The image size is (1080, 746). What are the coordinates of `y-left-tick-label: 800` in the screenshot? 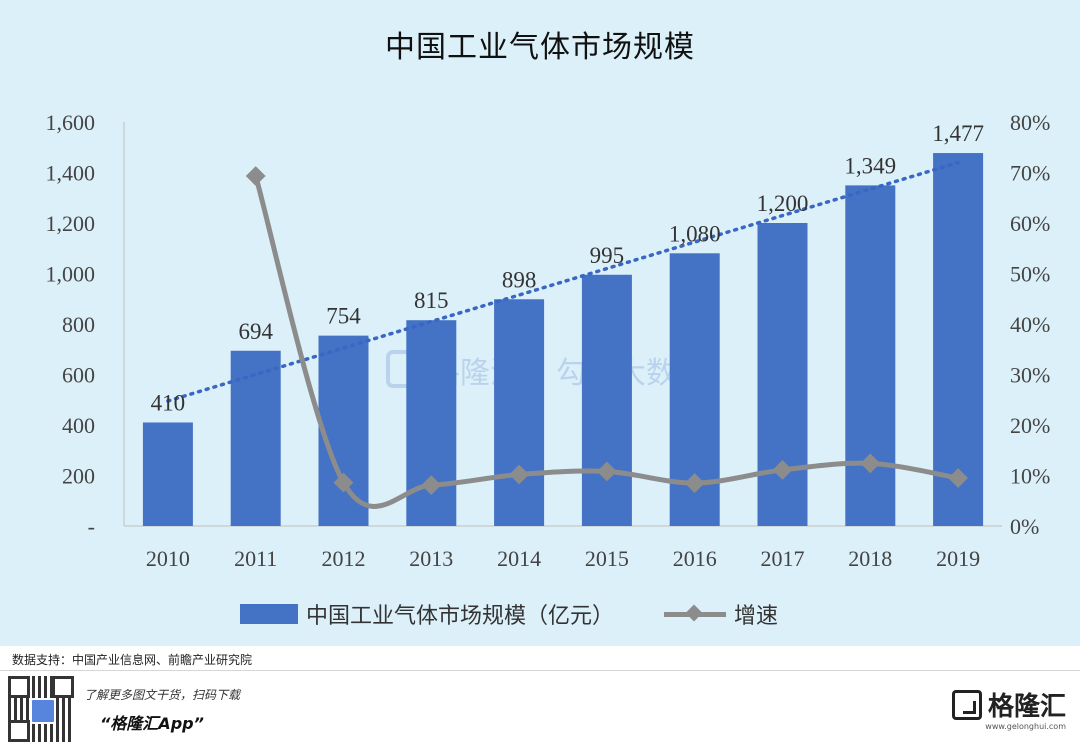 It's located at (78, 324).